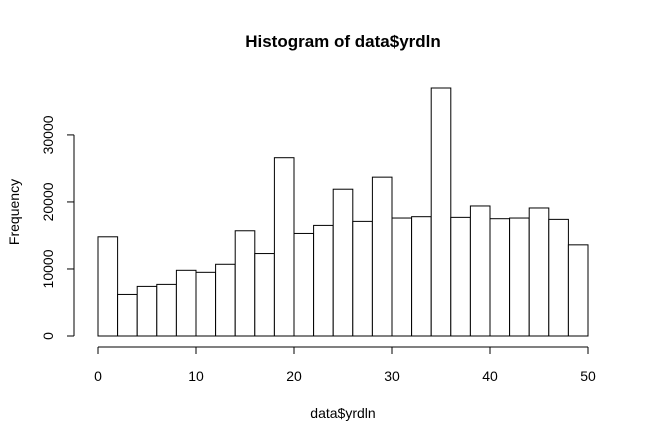  What do you see at coordinates (392, 376) in the screenshot?
I see `x-tick-label: 30` at bounding box center [392, 376].